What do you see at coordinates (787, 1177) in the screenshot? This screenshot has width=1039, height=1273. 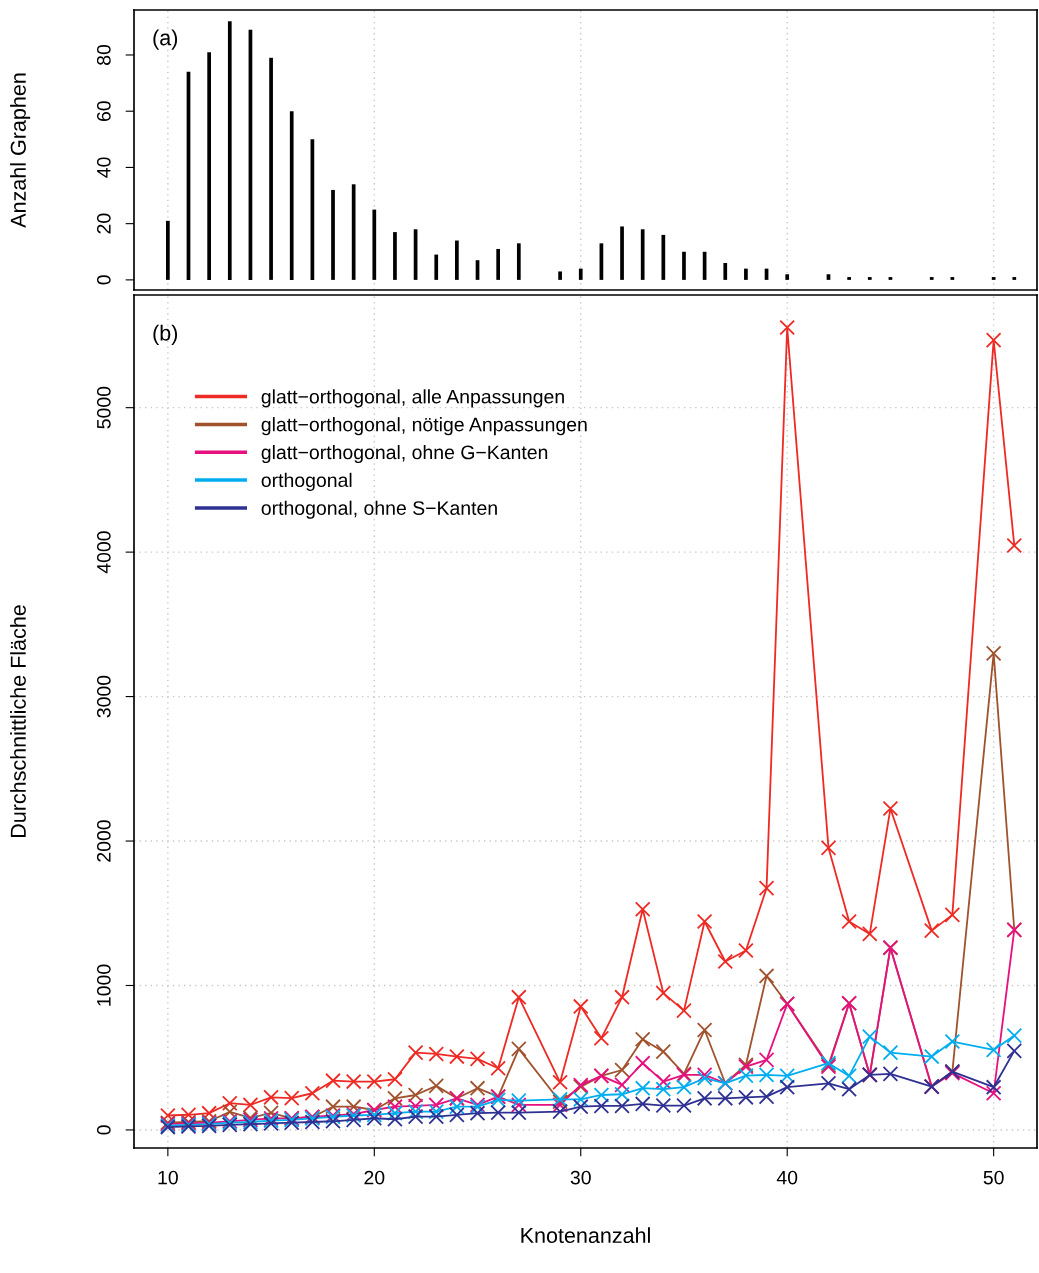 I see `x-tick-label: 40` at bounding box center [787, 1177].